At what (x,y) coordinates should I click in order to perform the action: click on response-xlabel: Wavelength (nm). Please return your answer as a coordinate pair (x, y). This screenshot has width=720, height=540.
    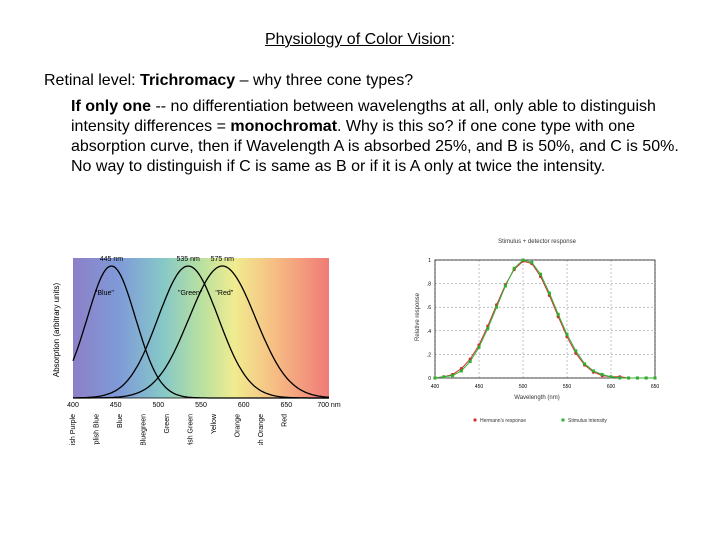
    Looking at the image, I should click on (536, 398).